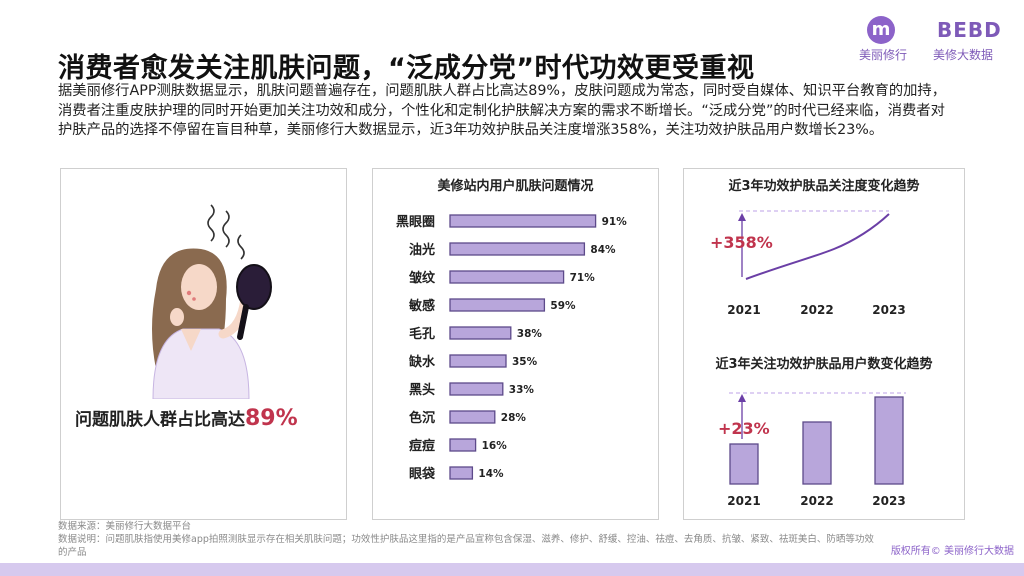 Image resolution: width=1024 pixels, height=576 pixels. Describe the element at coordinates (495, 446) in the screenshot. I see `bar-value-label: 16%` at that location.